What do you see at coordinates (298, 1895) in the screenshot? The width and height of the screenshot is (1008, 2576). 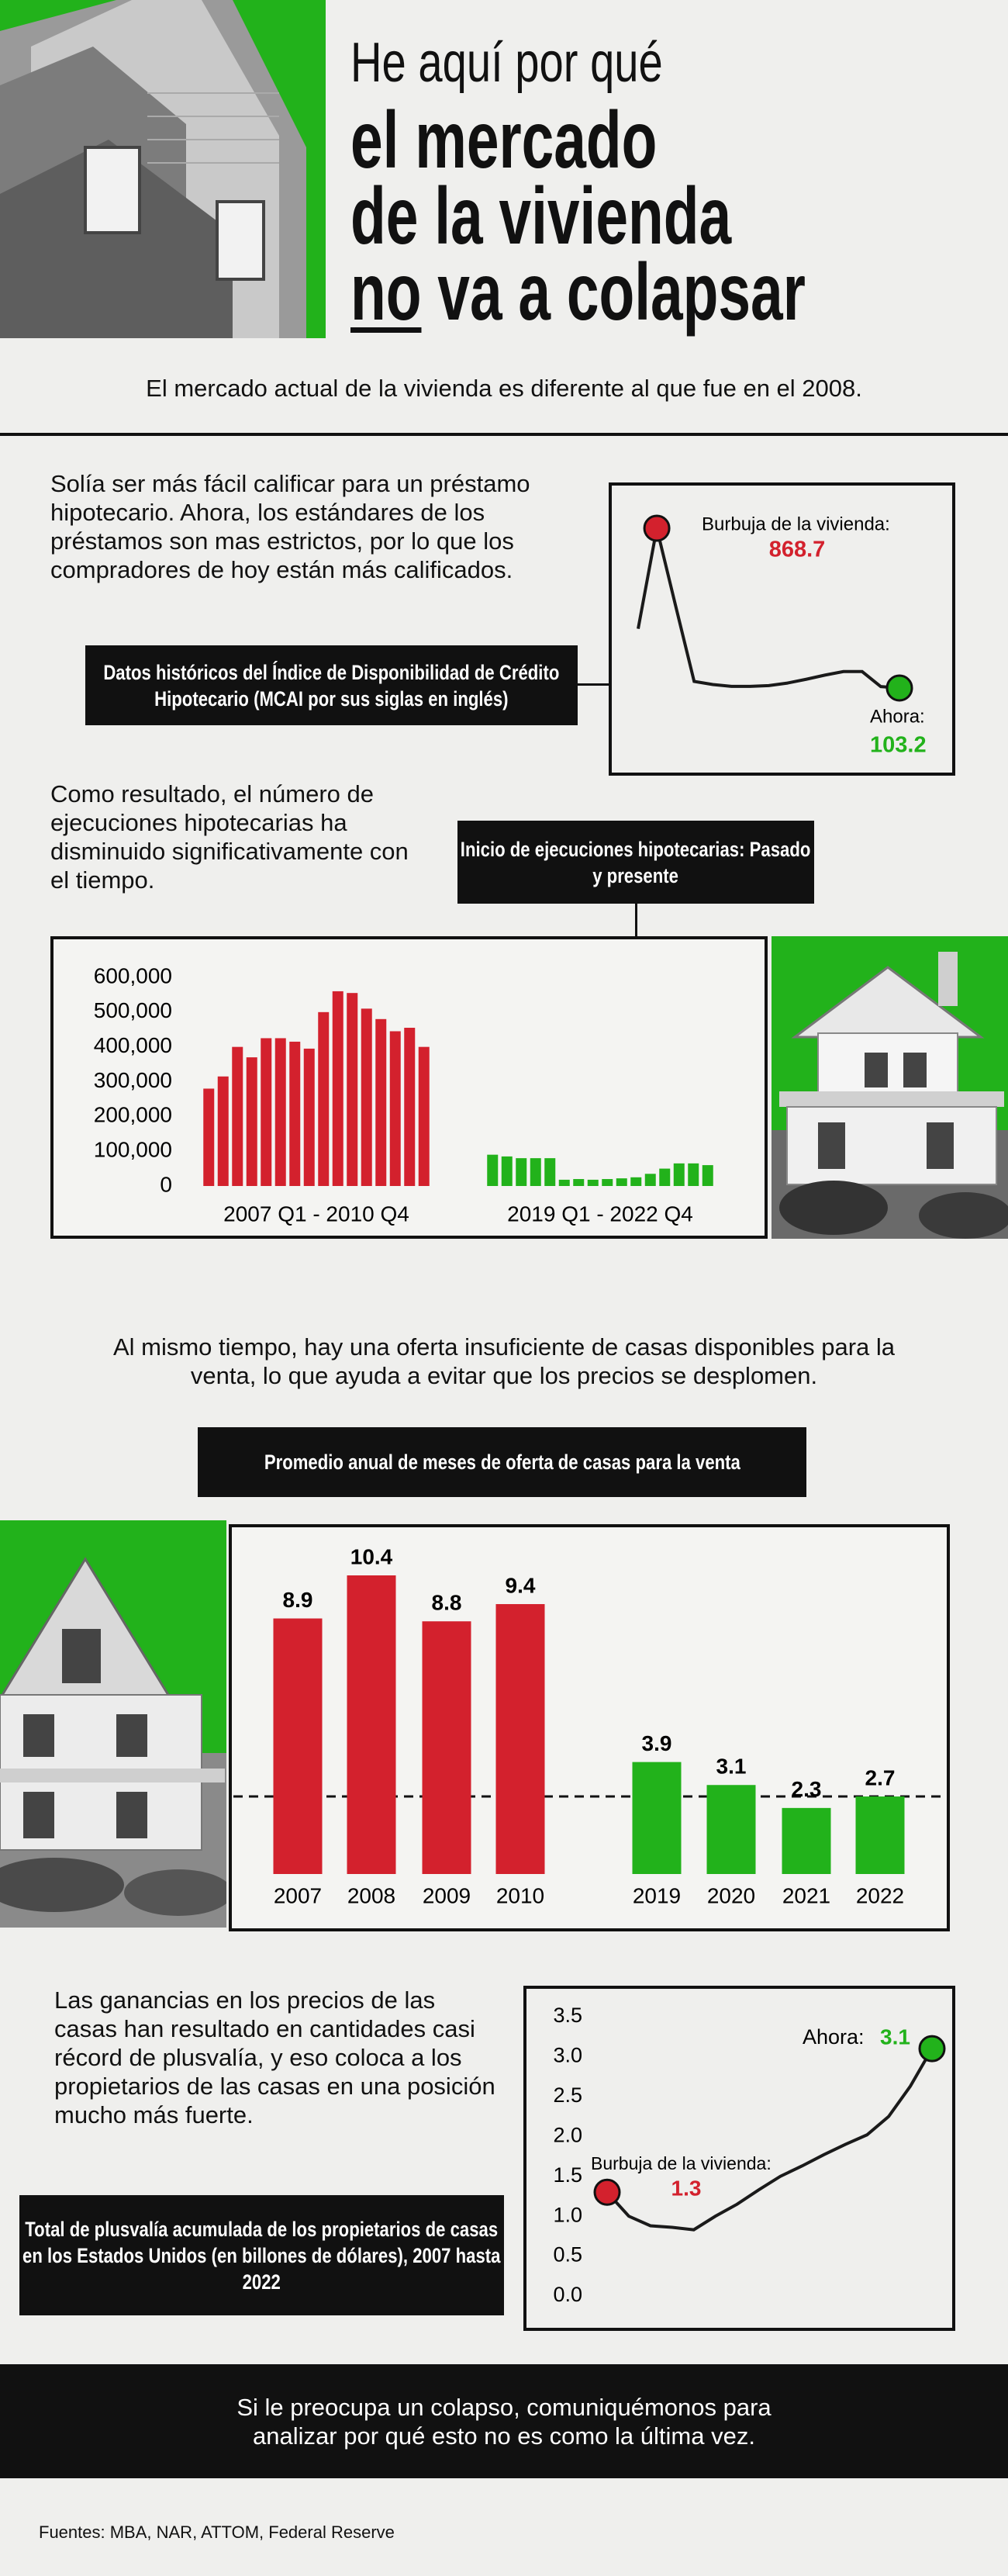 I see `x-tick-label: 2007` at bounding box center [298, 1895].